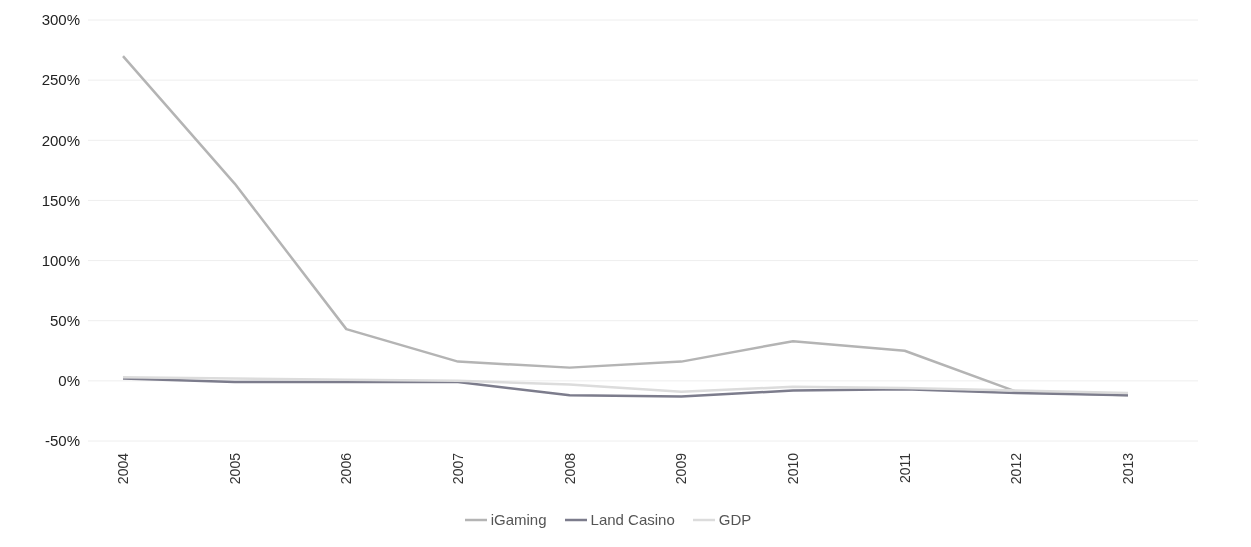 The image size is (1251, 547). What do you see at coordinates (60, 140) in the screenshot?
I see `y-tick-label: 200%` at bounding box center [60, 140].